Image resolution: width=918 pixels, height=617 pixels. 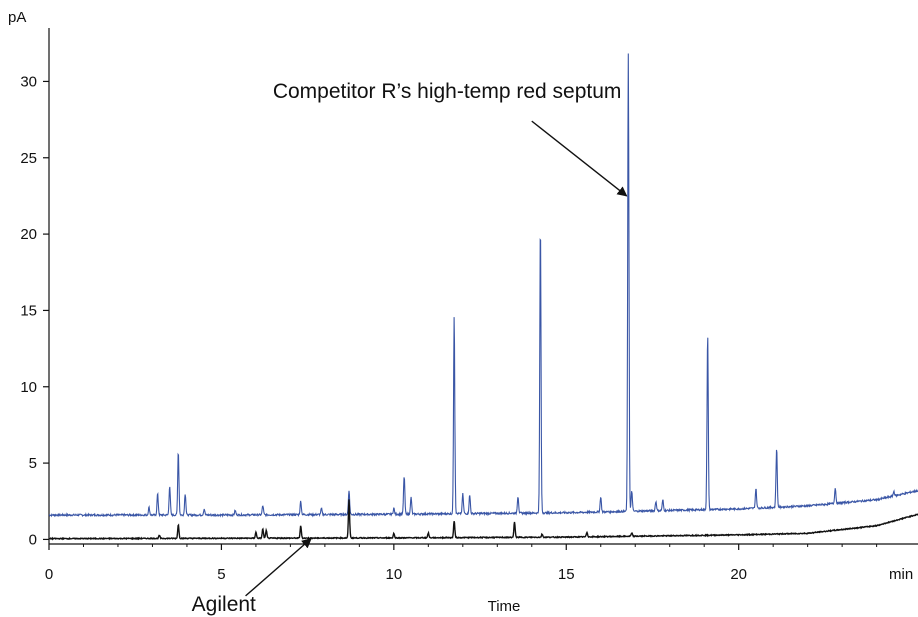 I want to click on y-tick-label: 15, so click(x=28, y=310).